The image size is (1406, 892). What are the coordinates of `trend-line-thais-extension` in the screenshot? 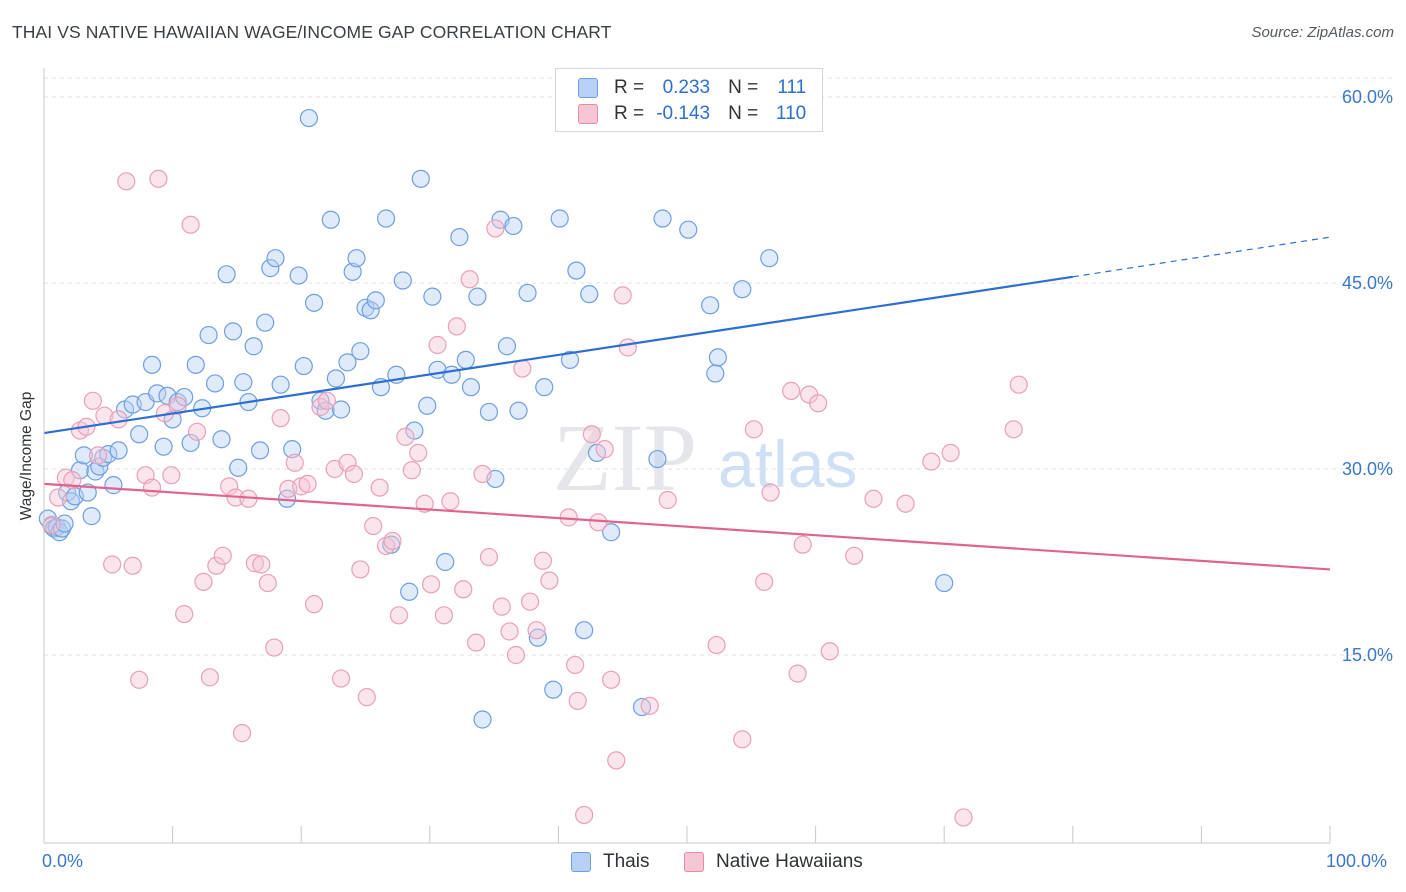 It's located at (1201, 257).